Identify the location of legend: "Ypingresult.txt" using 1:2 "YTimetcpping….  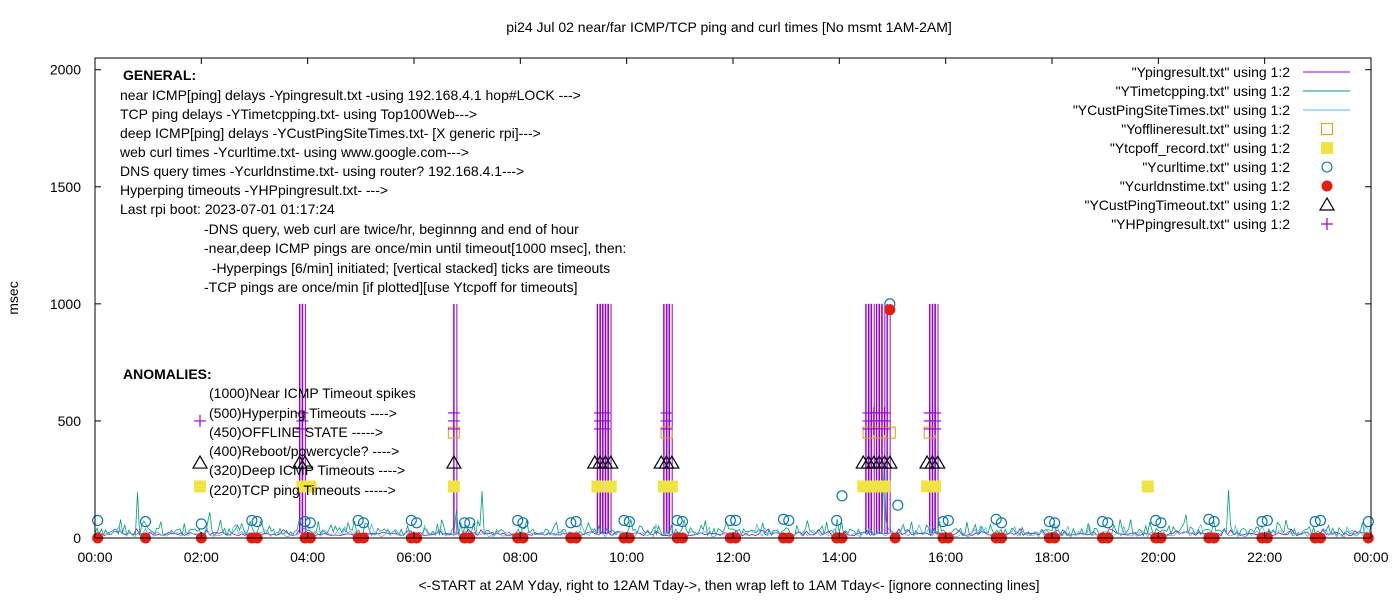
(1211, 148).